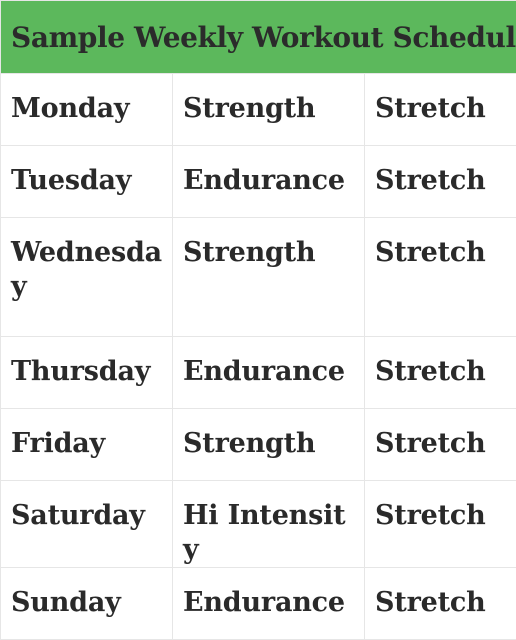 The width and height of the screenshot is (516, 640). What do you see at coordinates (87, 182) in the screenshot?
I see `day-cell: Tuesday` at bounding box center [87, 182].